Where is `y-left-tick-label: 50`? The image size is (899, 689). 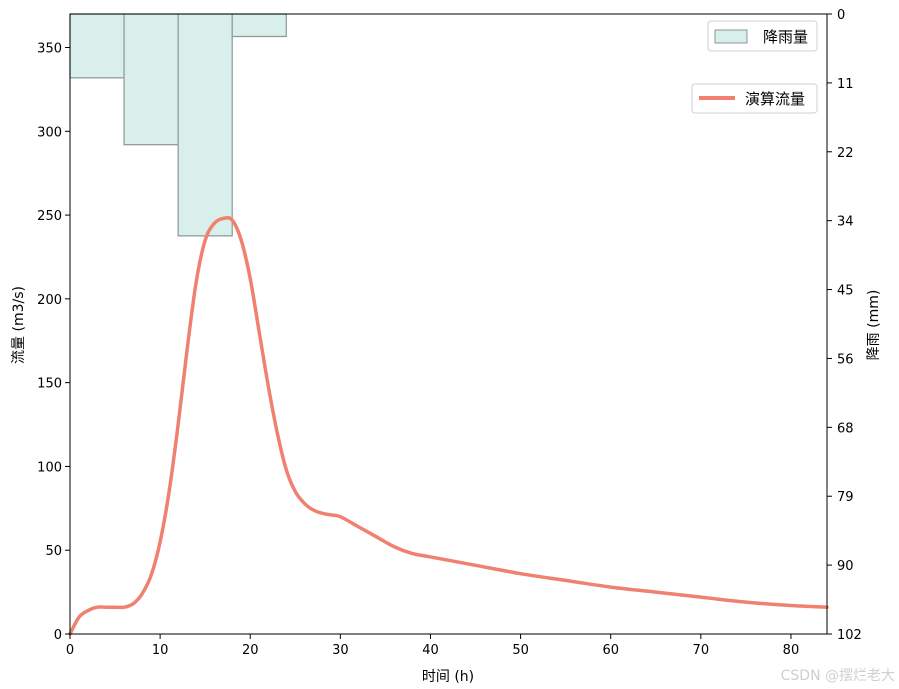
y-left-tick-label: 50 is located at coordinates (53, 551).